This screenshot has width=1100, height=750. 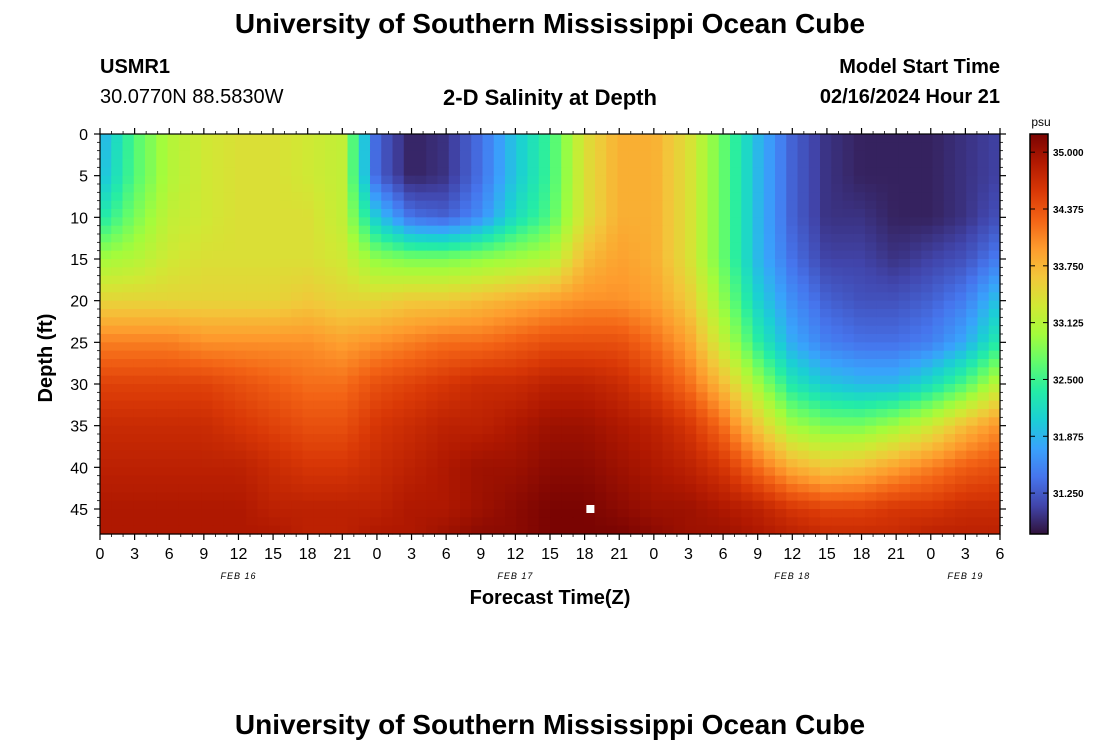 What do you see at coordinates (1068, 153) in the screenshot?
I see `colorbar-tick-label: 35.000` at bounding box center [1068, 153].